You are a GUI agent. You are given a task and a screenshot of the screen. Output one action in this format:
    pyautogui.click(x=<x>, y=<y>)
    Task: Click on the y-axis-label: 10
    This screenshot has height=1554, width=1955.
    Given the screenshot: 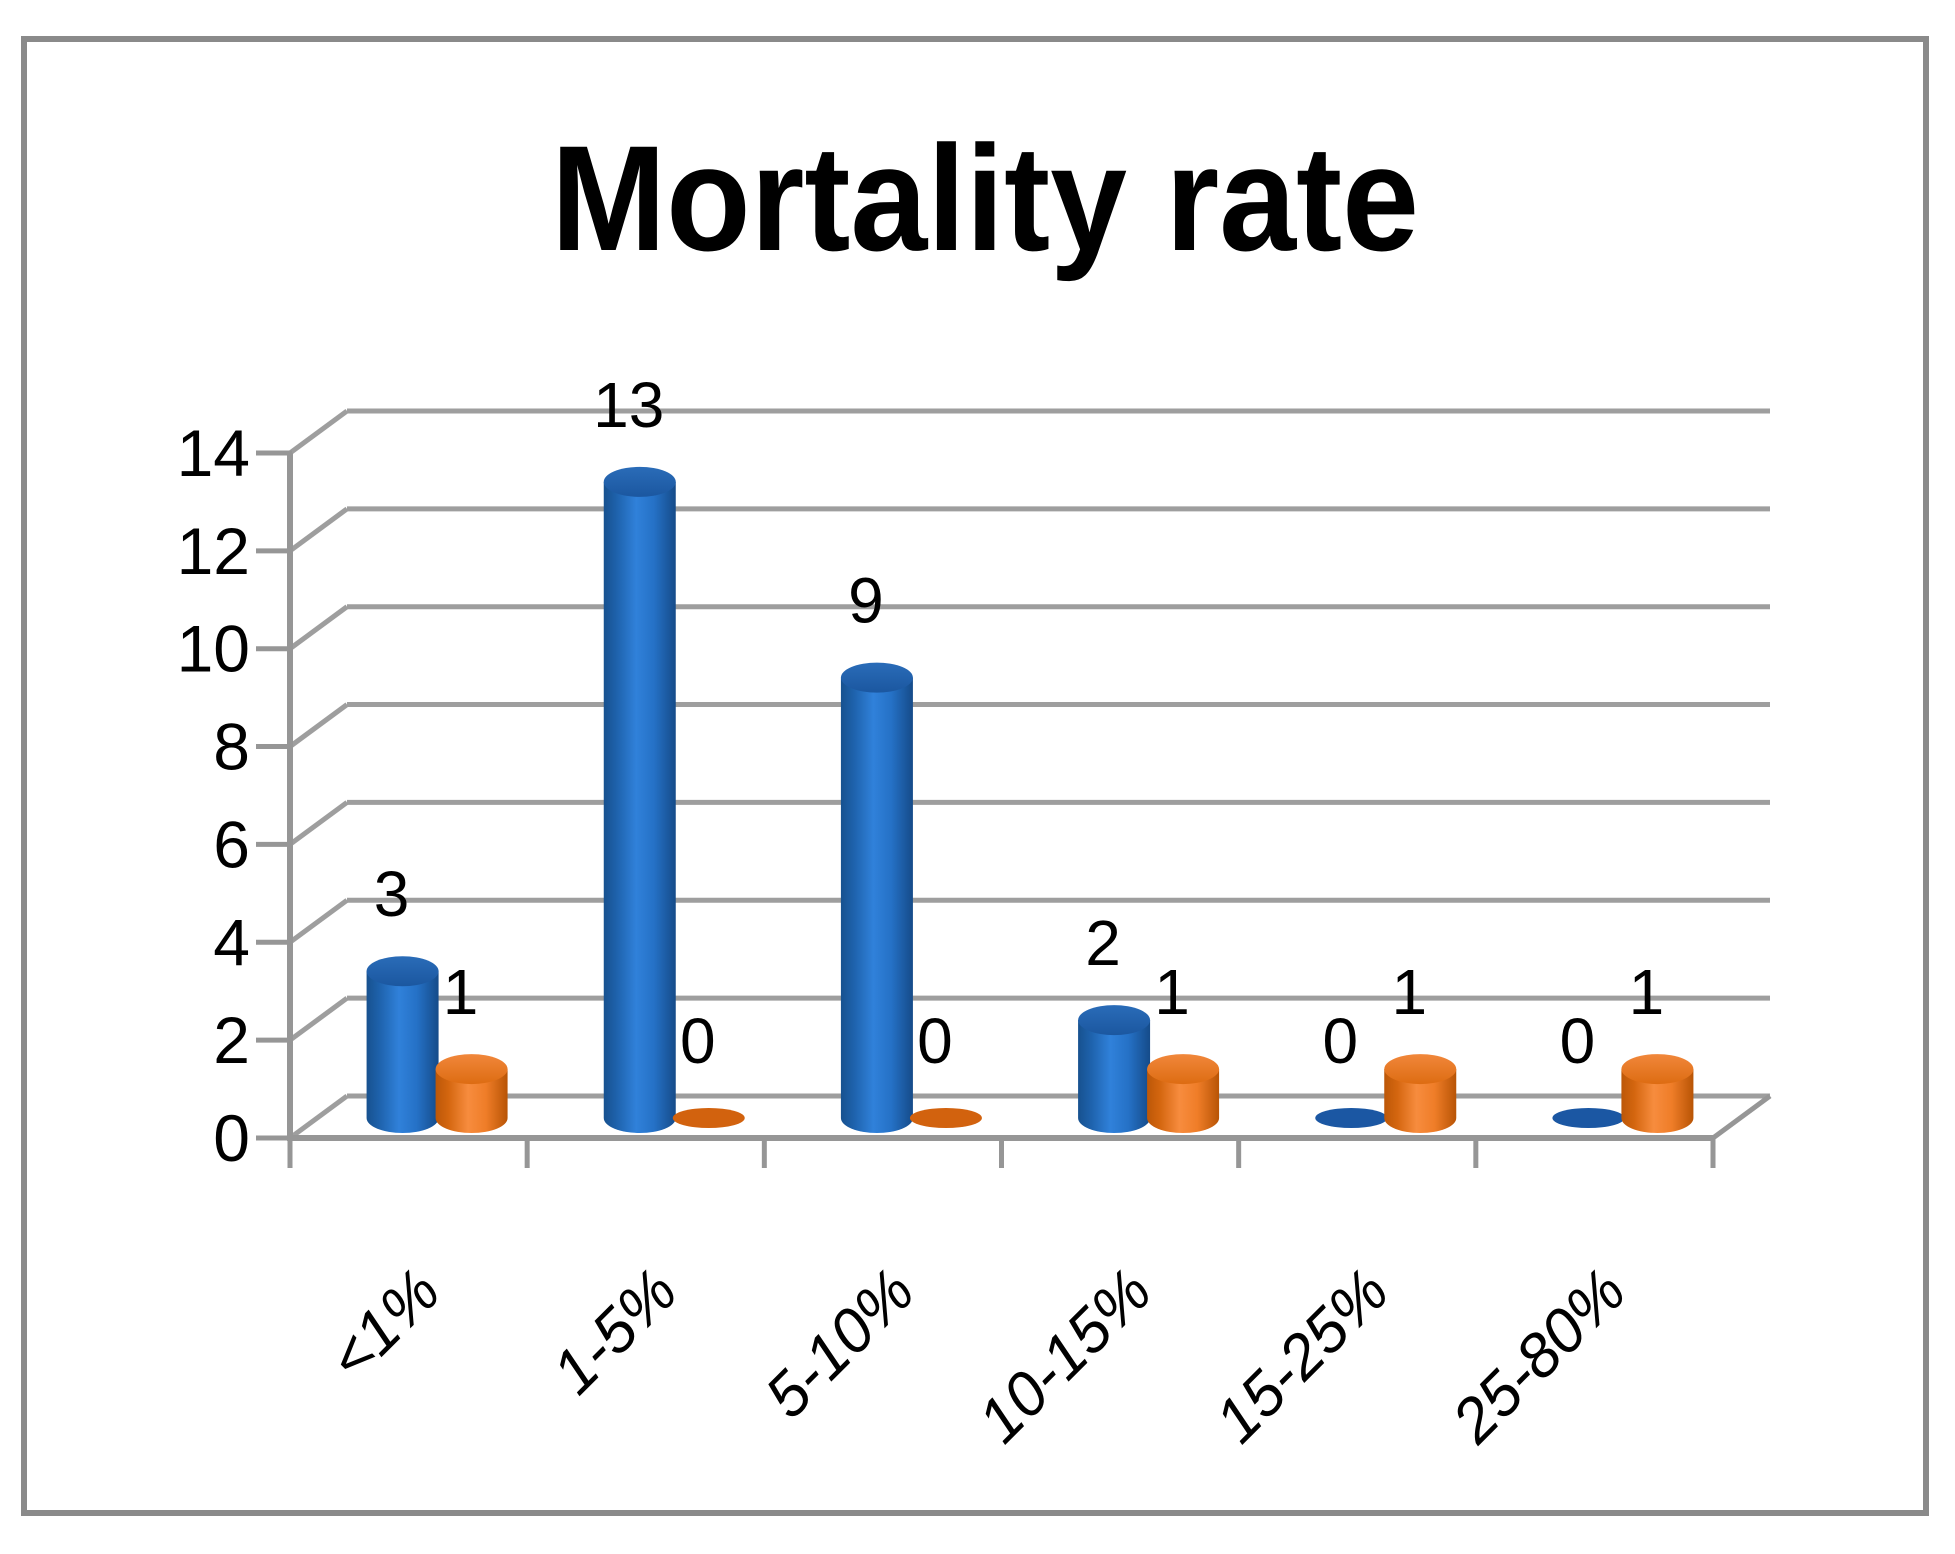 What is the action you would take?
    pyautogui.click(x=213, y=649)
    